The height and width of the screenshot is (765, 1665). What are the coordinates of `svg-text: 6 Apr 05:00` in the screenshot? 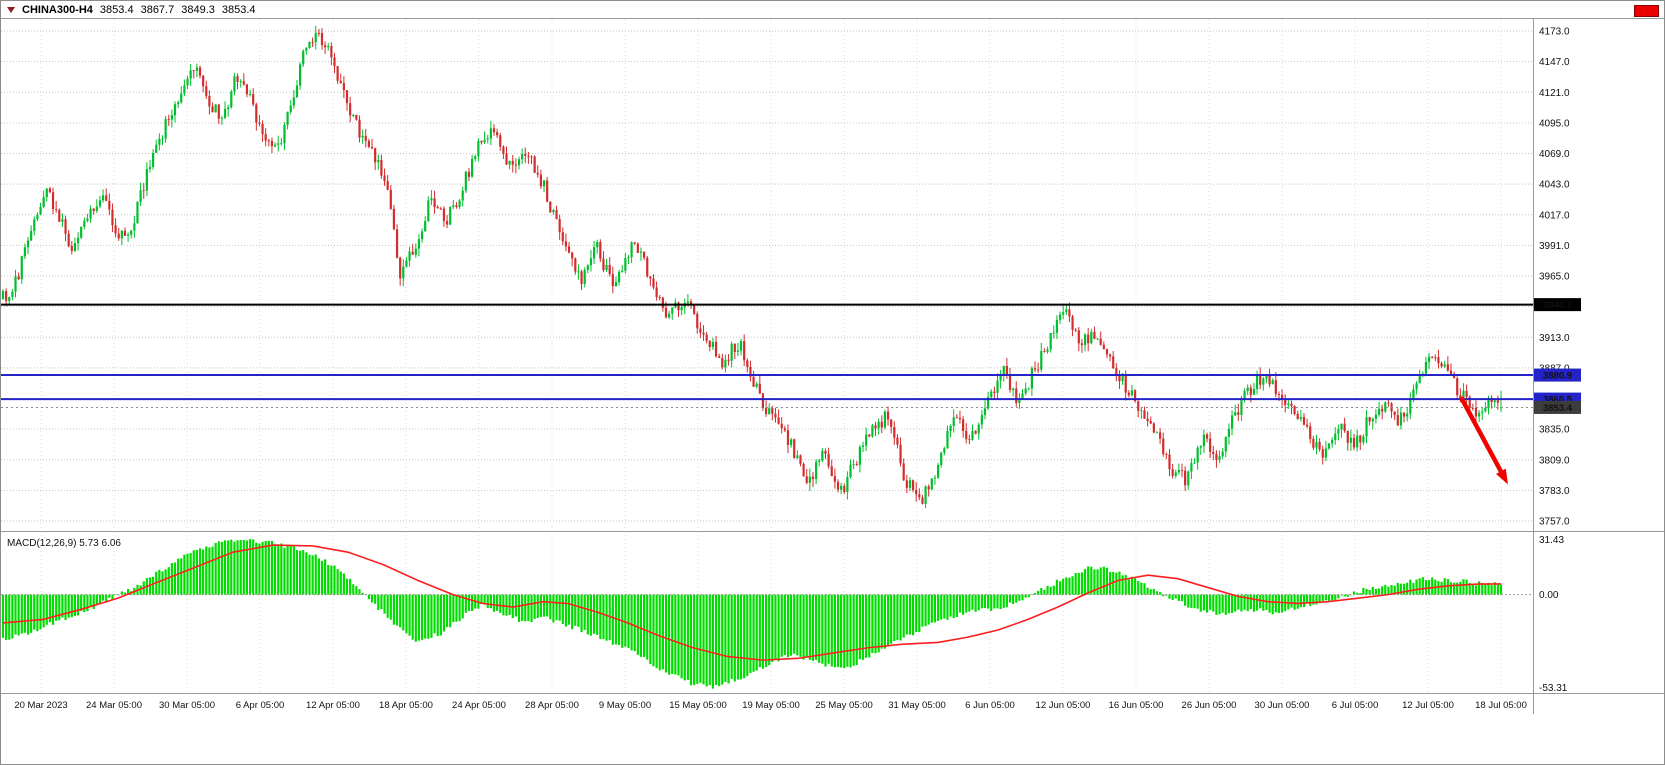 It's located at (260, 705).